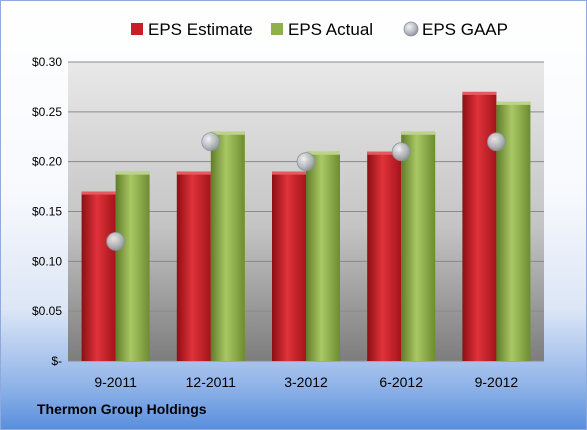 Image resolution: width=587 pixels, height=430 pixels. I want to click on y-tick-label: $0.05, so click(47, 311).